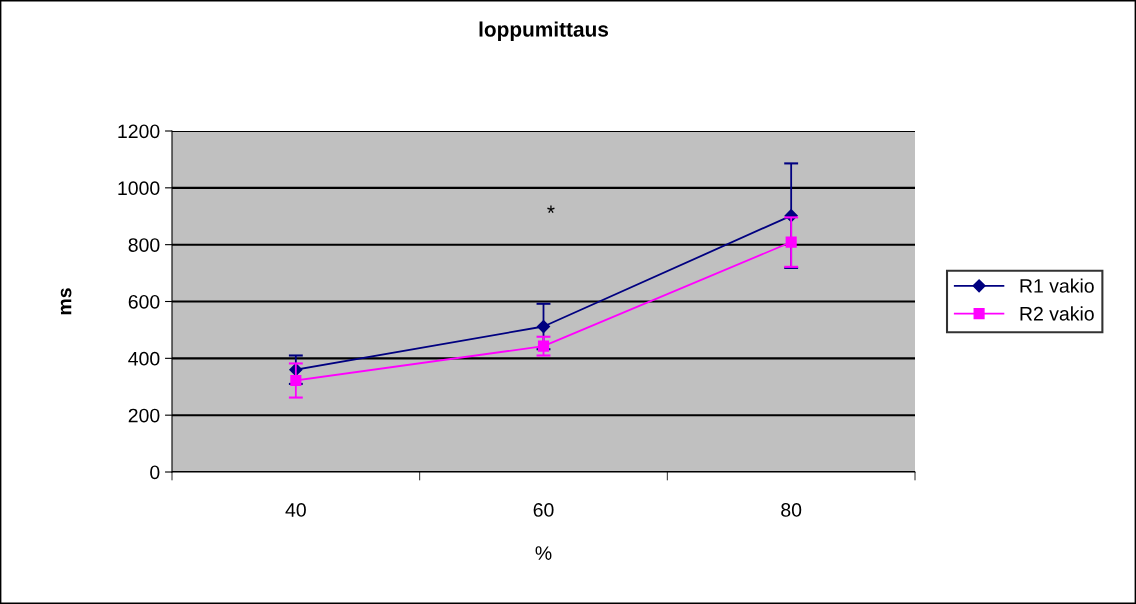  What do you see at coordinates (144, 301) in the screenshot?
I see `y-tick-label: 600` at bounding box center [144, 301].